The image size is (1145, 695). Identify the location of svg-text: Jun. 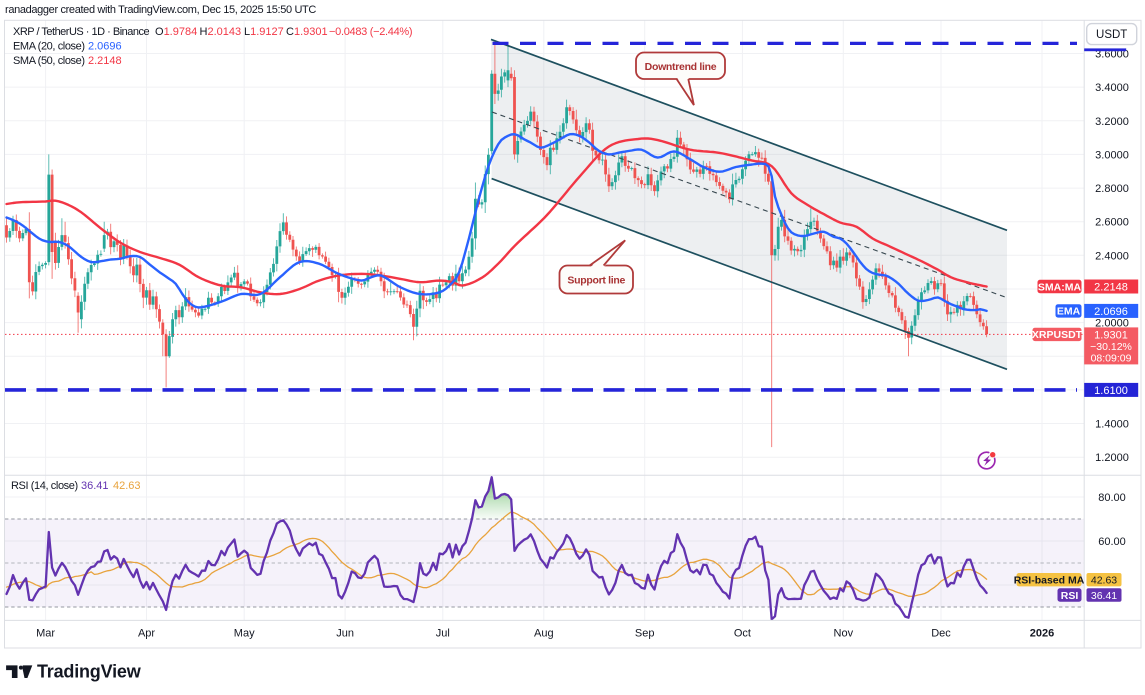
(345, 634).